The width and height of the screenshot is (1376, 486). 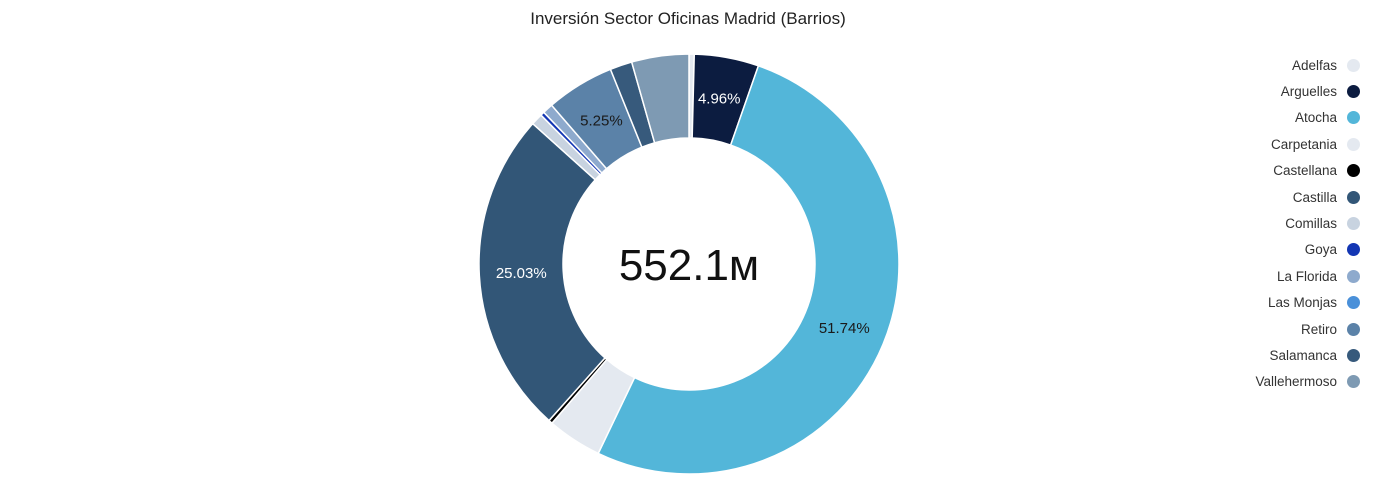 What do you see at coordinates (1318, 329) in the screenshot?
I see `legend-label: Retiro` at bounding box center [1318, 329].